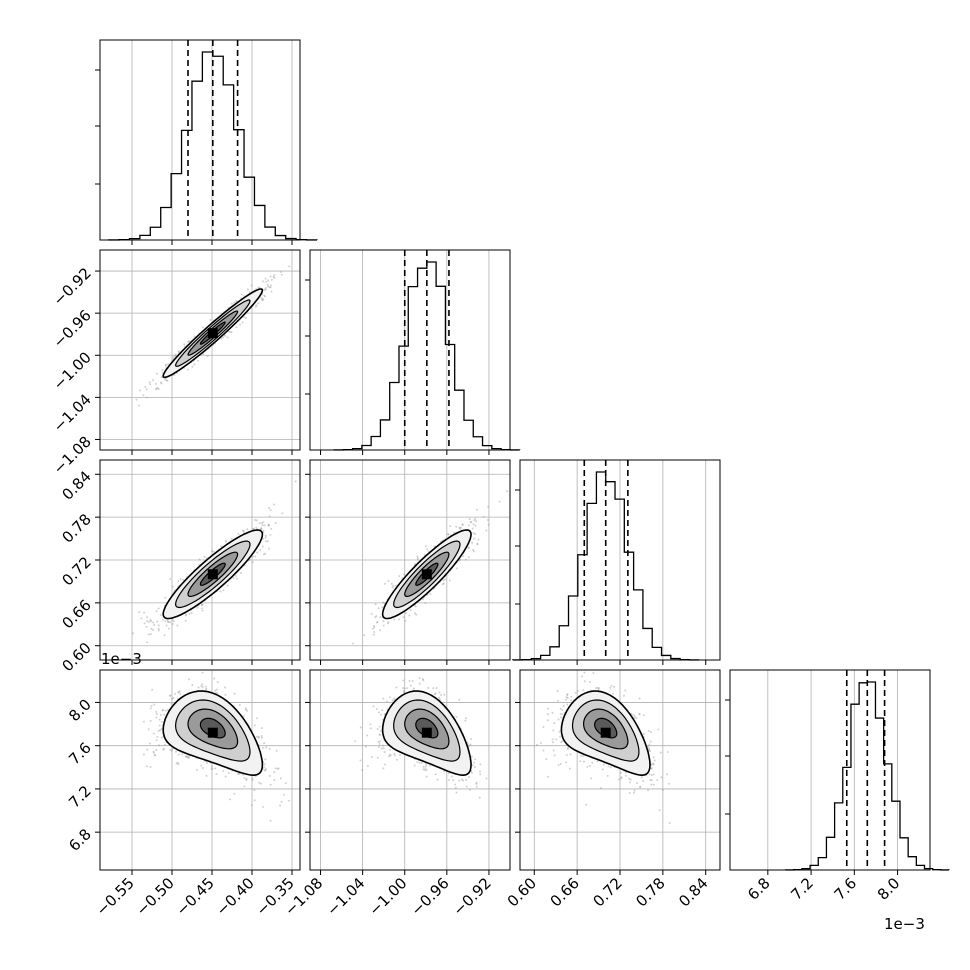  What do you see at coordinates (206, 142) in the screenshot?
I see `histogram-panel` at bounding box center [206, 142].